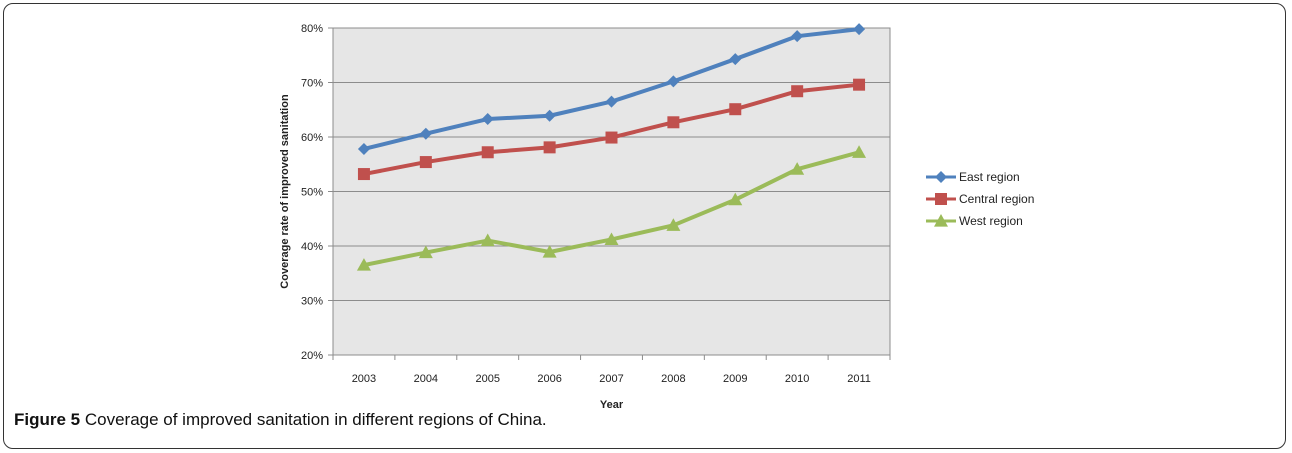 This screenshot has width=1292, height=453. What do you see at coordinates (611, 137) in the screenshot?
I see `point-central-region-2007` at bounding box center [611, 137].